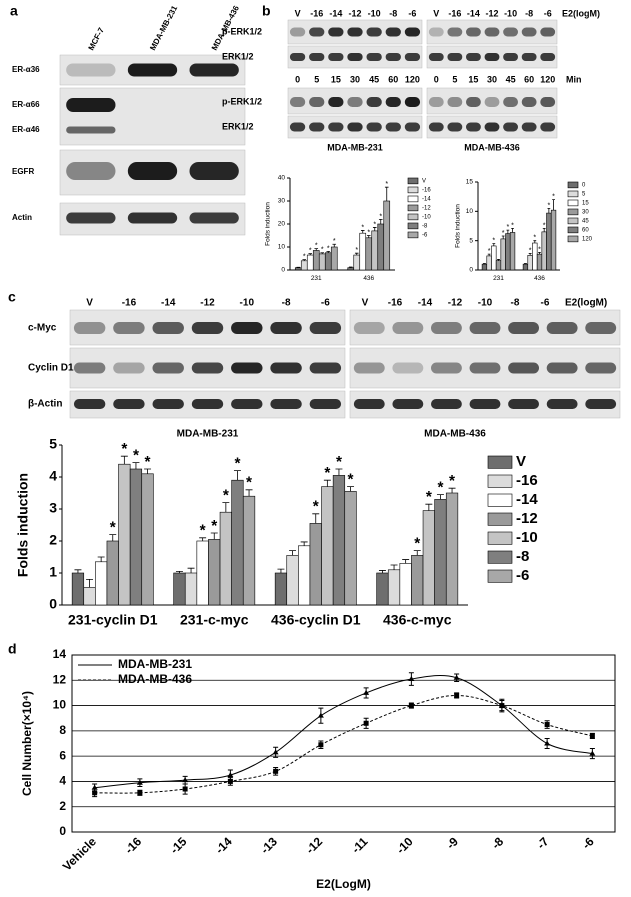  Describe the element at coordinates (426, 200) in the screenshot. I see `legend-label: -14` at that location.